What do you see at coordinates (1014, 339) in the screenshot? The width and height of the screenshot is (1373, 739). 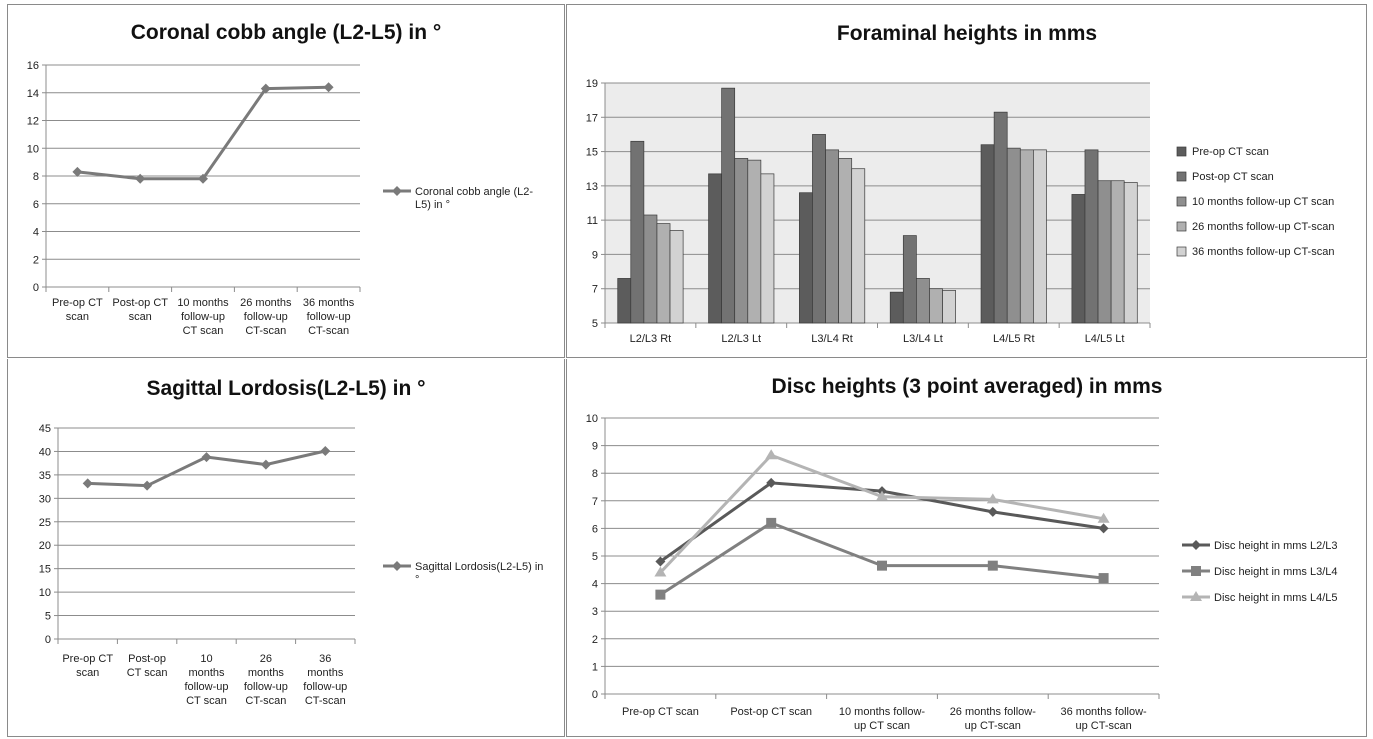 I see `x-tick-label: L4/L5 Rt` at bounding box center [1014, 339].